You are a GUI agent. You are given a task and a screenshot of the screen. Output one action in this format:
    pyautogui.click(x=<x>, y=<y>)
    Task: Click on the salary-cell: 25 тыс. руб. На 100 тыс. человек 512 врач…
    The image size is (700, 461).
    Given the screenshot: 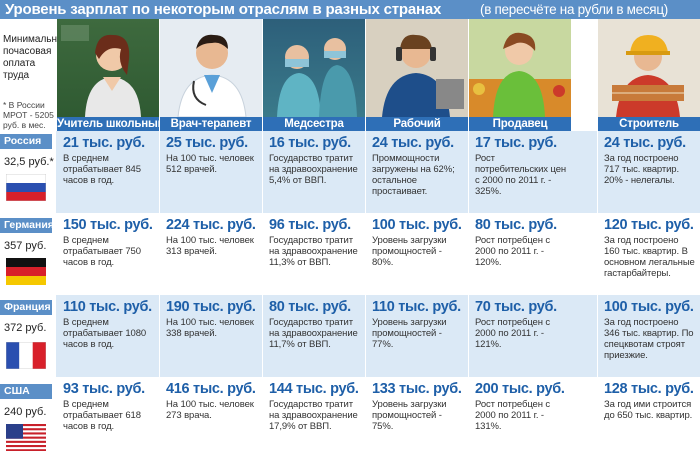 What is the action you would take?
    pyautogui.click(x=211, y=172)
    